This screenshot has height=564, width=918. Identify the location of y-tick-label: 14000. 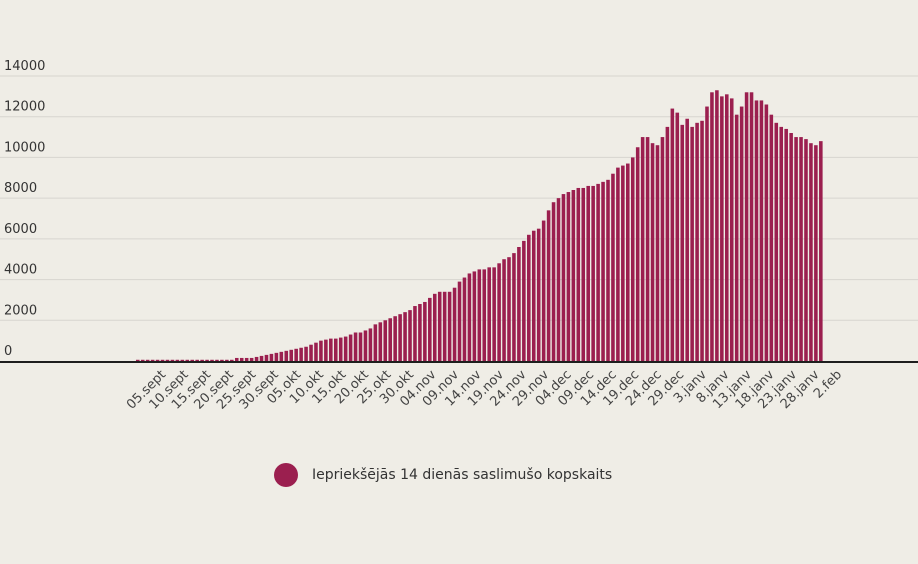
(24, 66).